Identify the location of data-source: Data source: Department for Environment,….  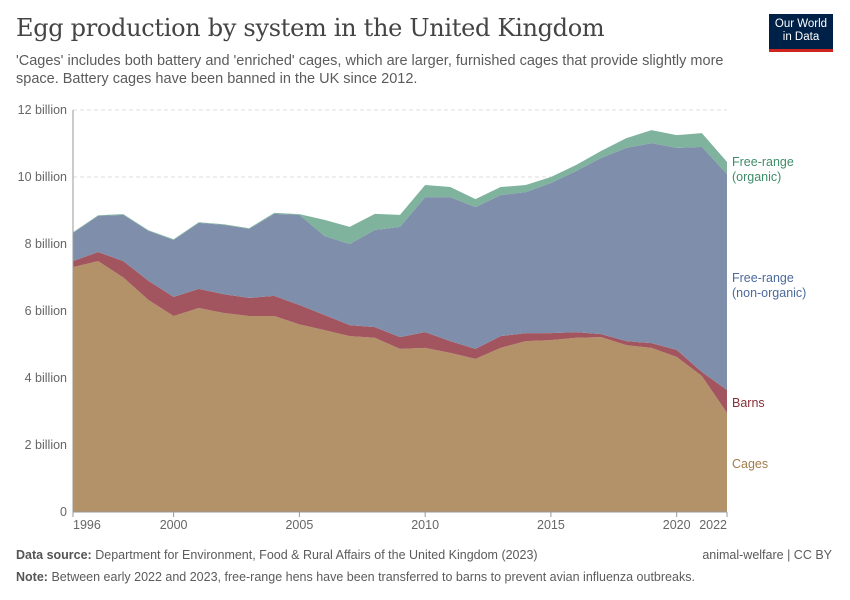
(277, 555).